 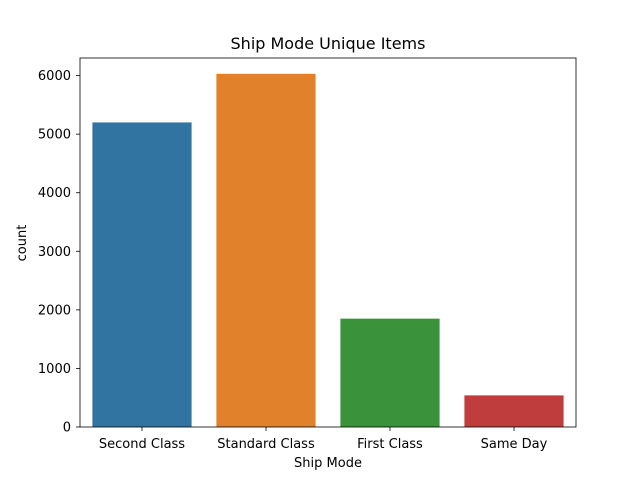 What do you see at coordinates (54, 76) in the screenshot?
I see `y-tick-label: 6000` at bounding box center [54, 76].